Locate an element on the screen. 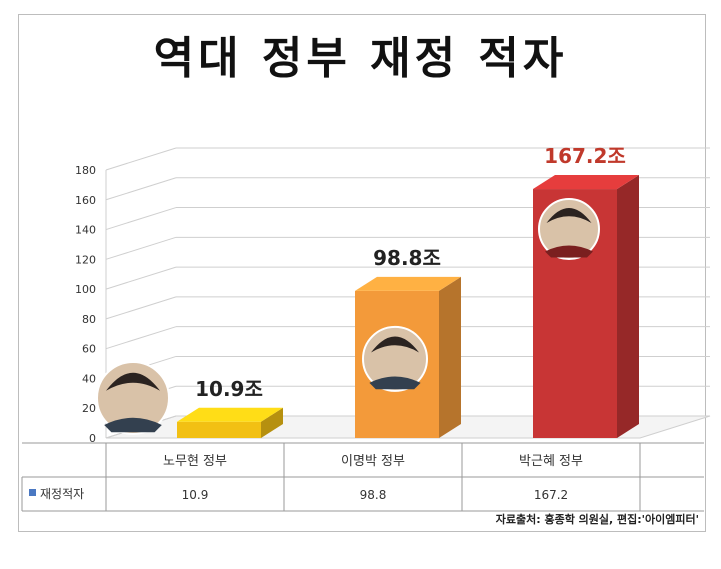 The image size is (721, 569). y-tick-label: 80 is located at coordinates (89, 319).